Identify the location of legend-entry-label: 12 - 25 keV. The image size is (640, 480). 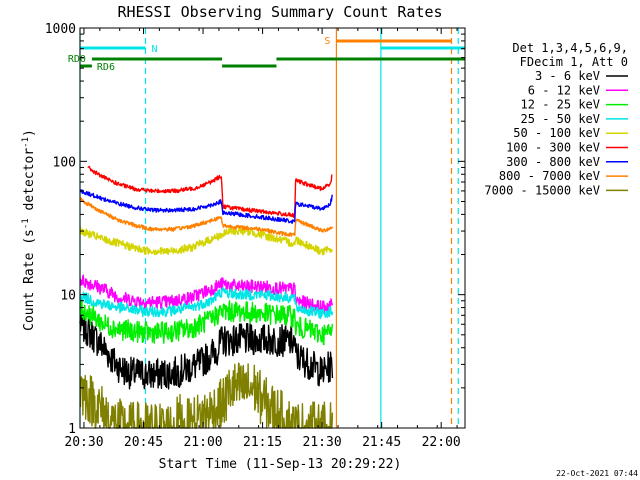
(560, 105).